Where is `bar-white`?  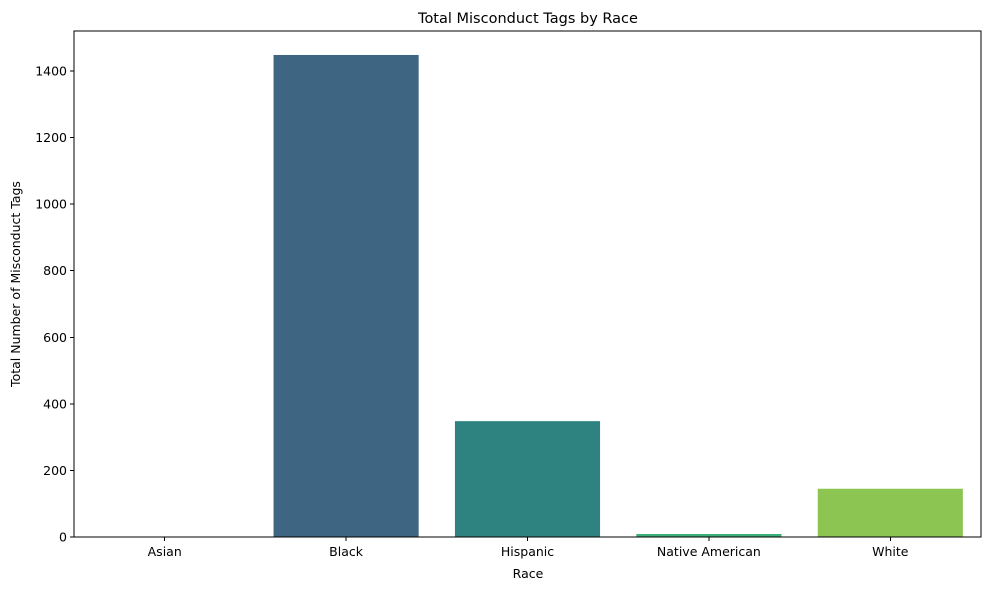
bar-white is located at coordinates (890, 512).